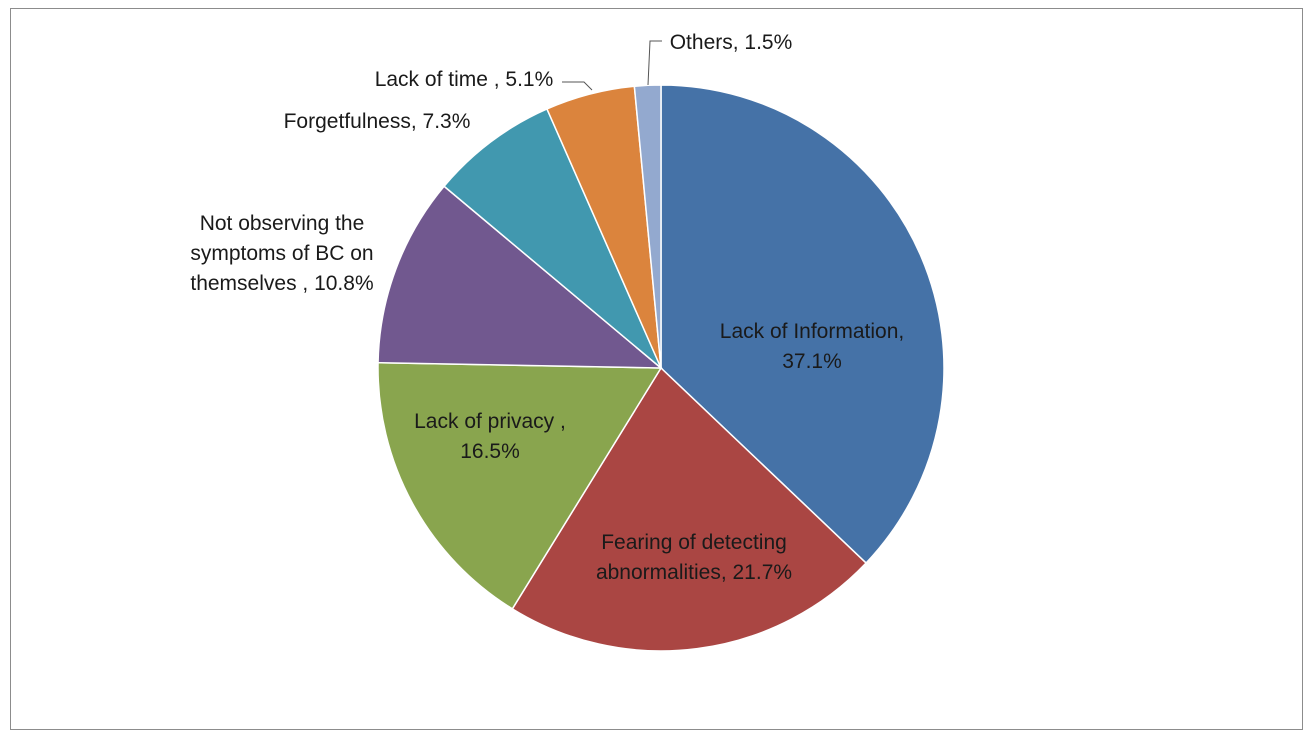 This screenshot has height=730, width=1314. Describe the element at coordinates (689, 509) in the screenshot. I see `pie-slice-fearing-of-detecting-abnormalities` at that location.